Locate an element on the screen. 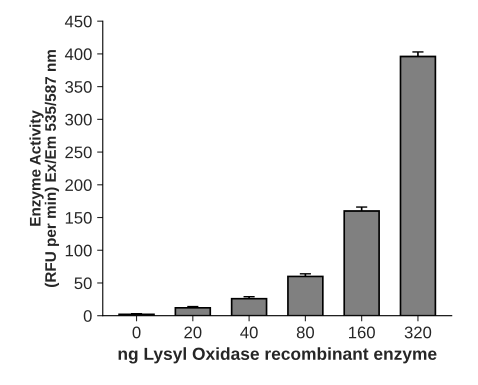 The image size is (478, 385). y-tick-label: 250 is located at coordinates (78, 152).